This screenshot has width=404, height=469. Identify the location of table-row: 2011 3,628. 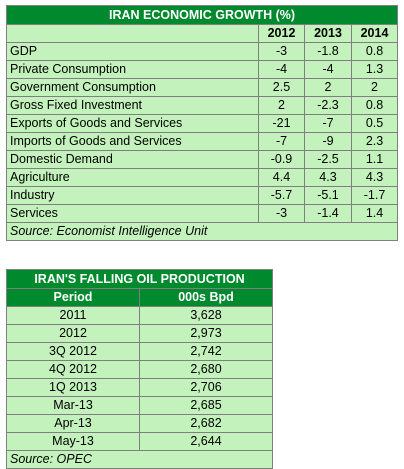
(140, 315).